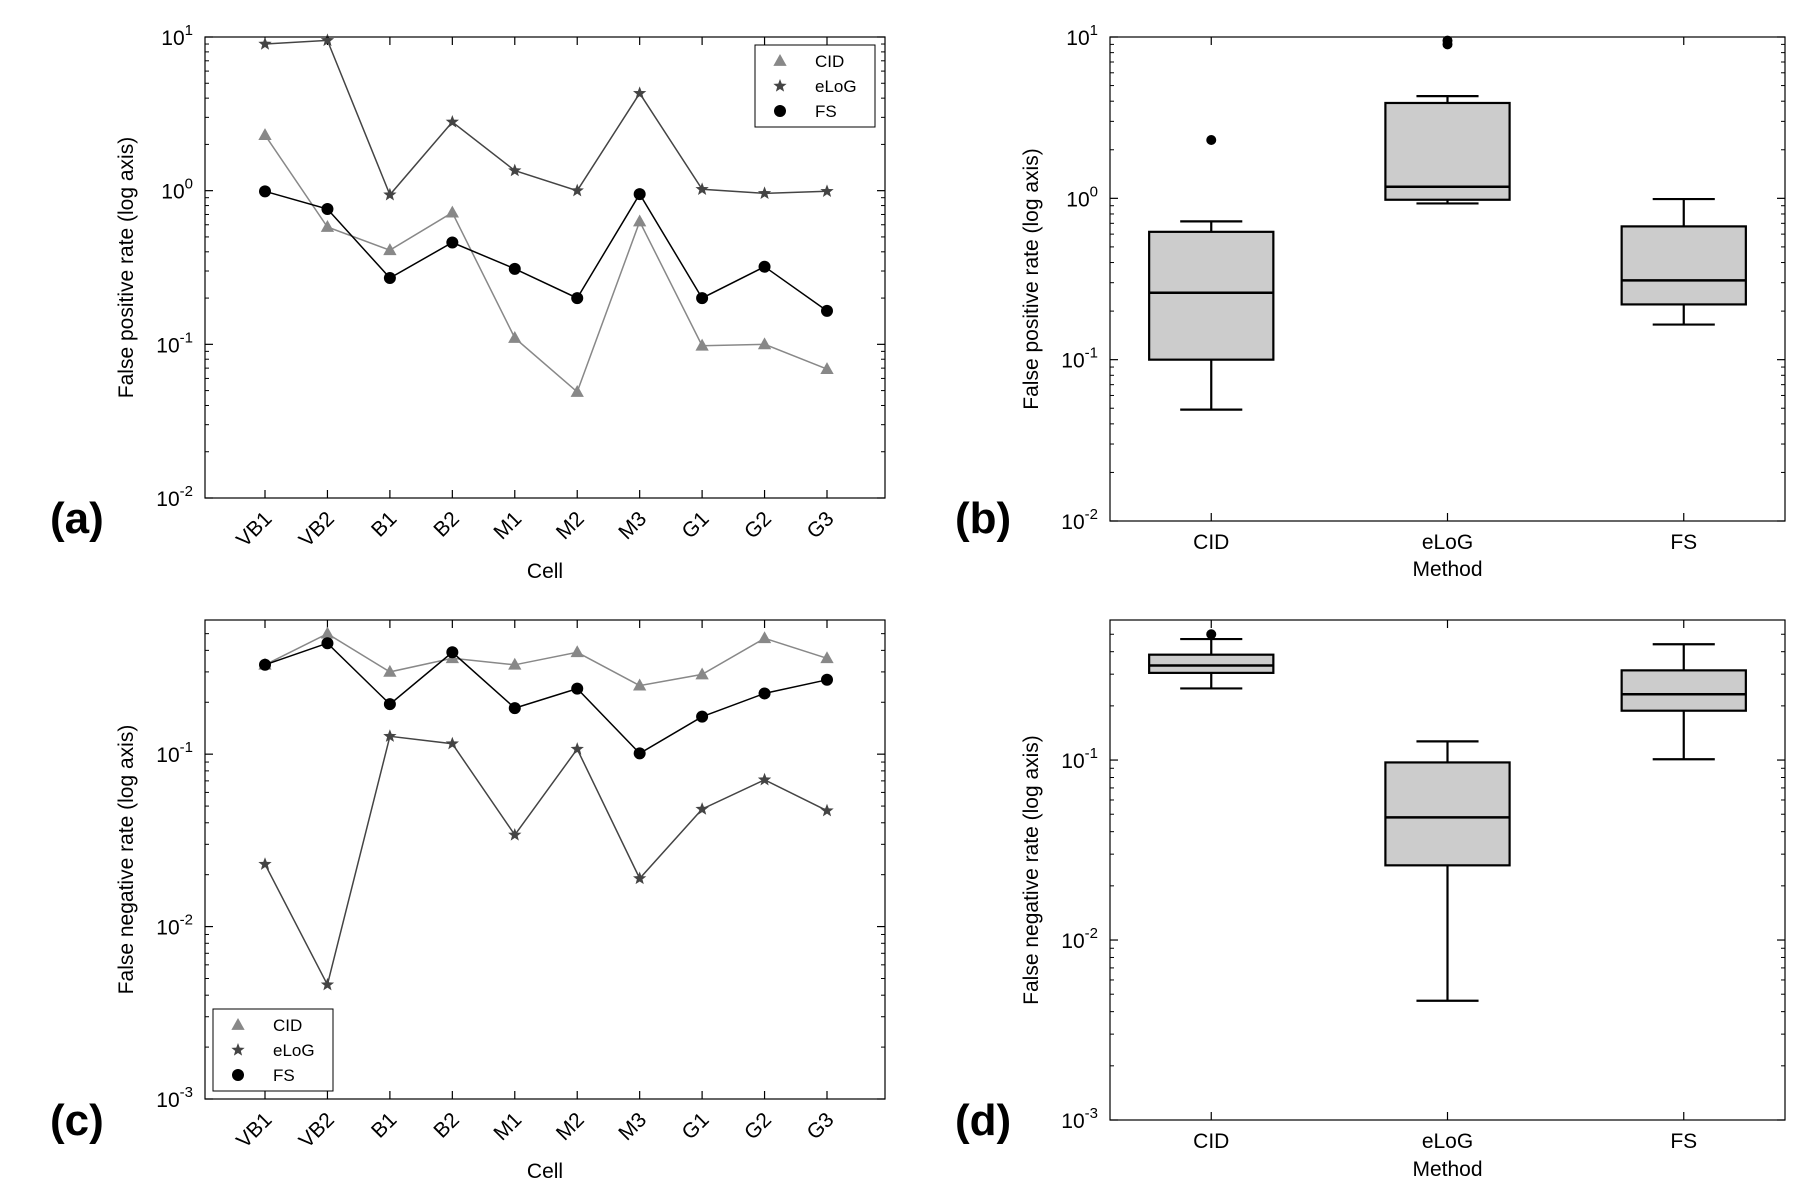 The image size is (1800, 1200). What do you see at coordinates (1683, 542) in the screenshot?
I see `x-tick-label: FS` at bounding box center [1683, 542].